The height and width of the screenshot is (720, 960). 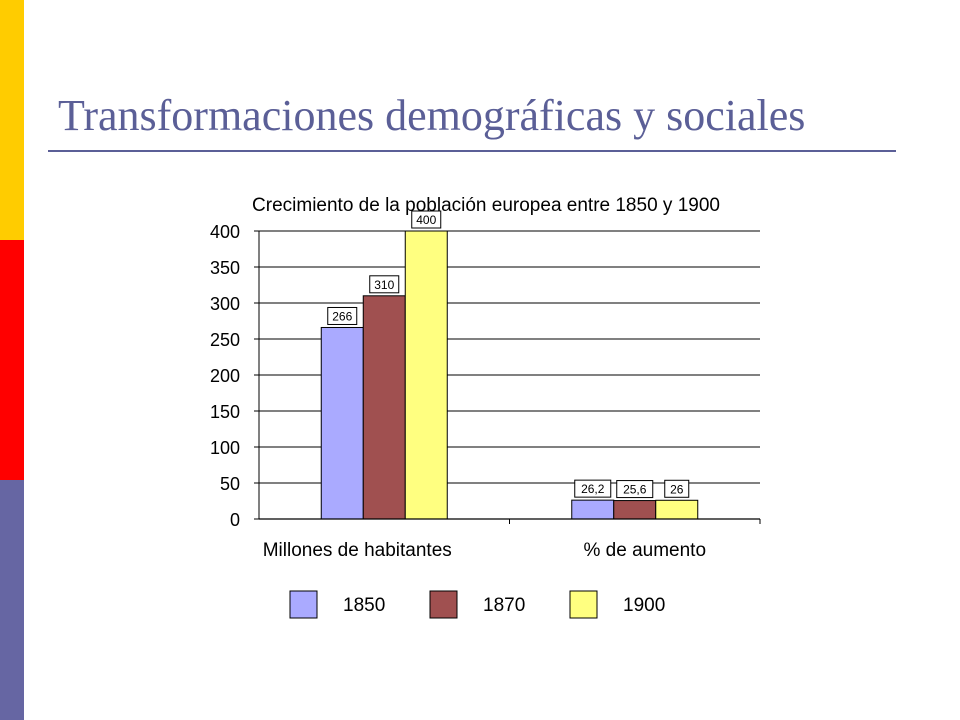 I want to click on y-tick-label: 300, so click(x=225, y=304).